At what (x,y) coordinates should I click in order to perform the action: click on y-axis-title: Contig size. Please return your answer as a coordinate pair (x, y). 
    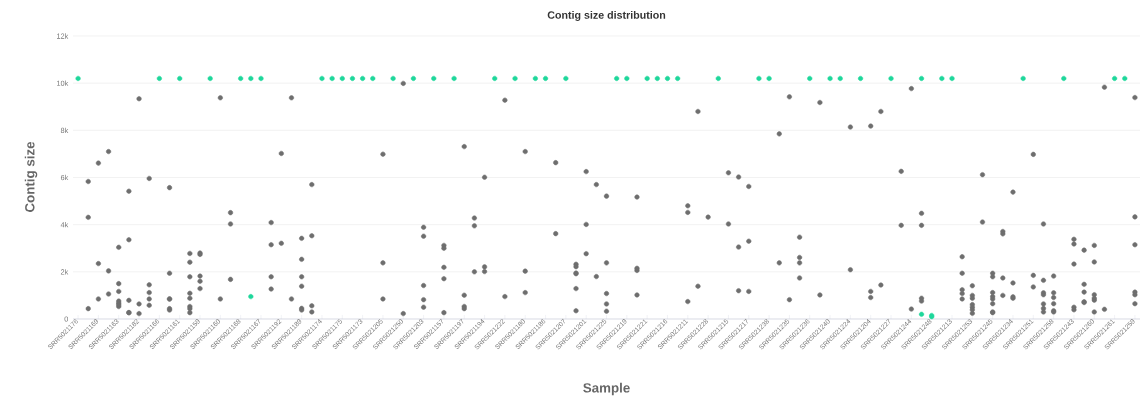
    Looking at the image, I should click on (31, 177).